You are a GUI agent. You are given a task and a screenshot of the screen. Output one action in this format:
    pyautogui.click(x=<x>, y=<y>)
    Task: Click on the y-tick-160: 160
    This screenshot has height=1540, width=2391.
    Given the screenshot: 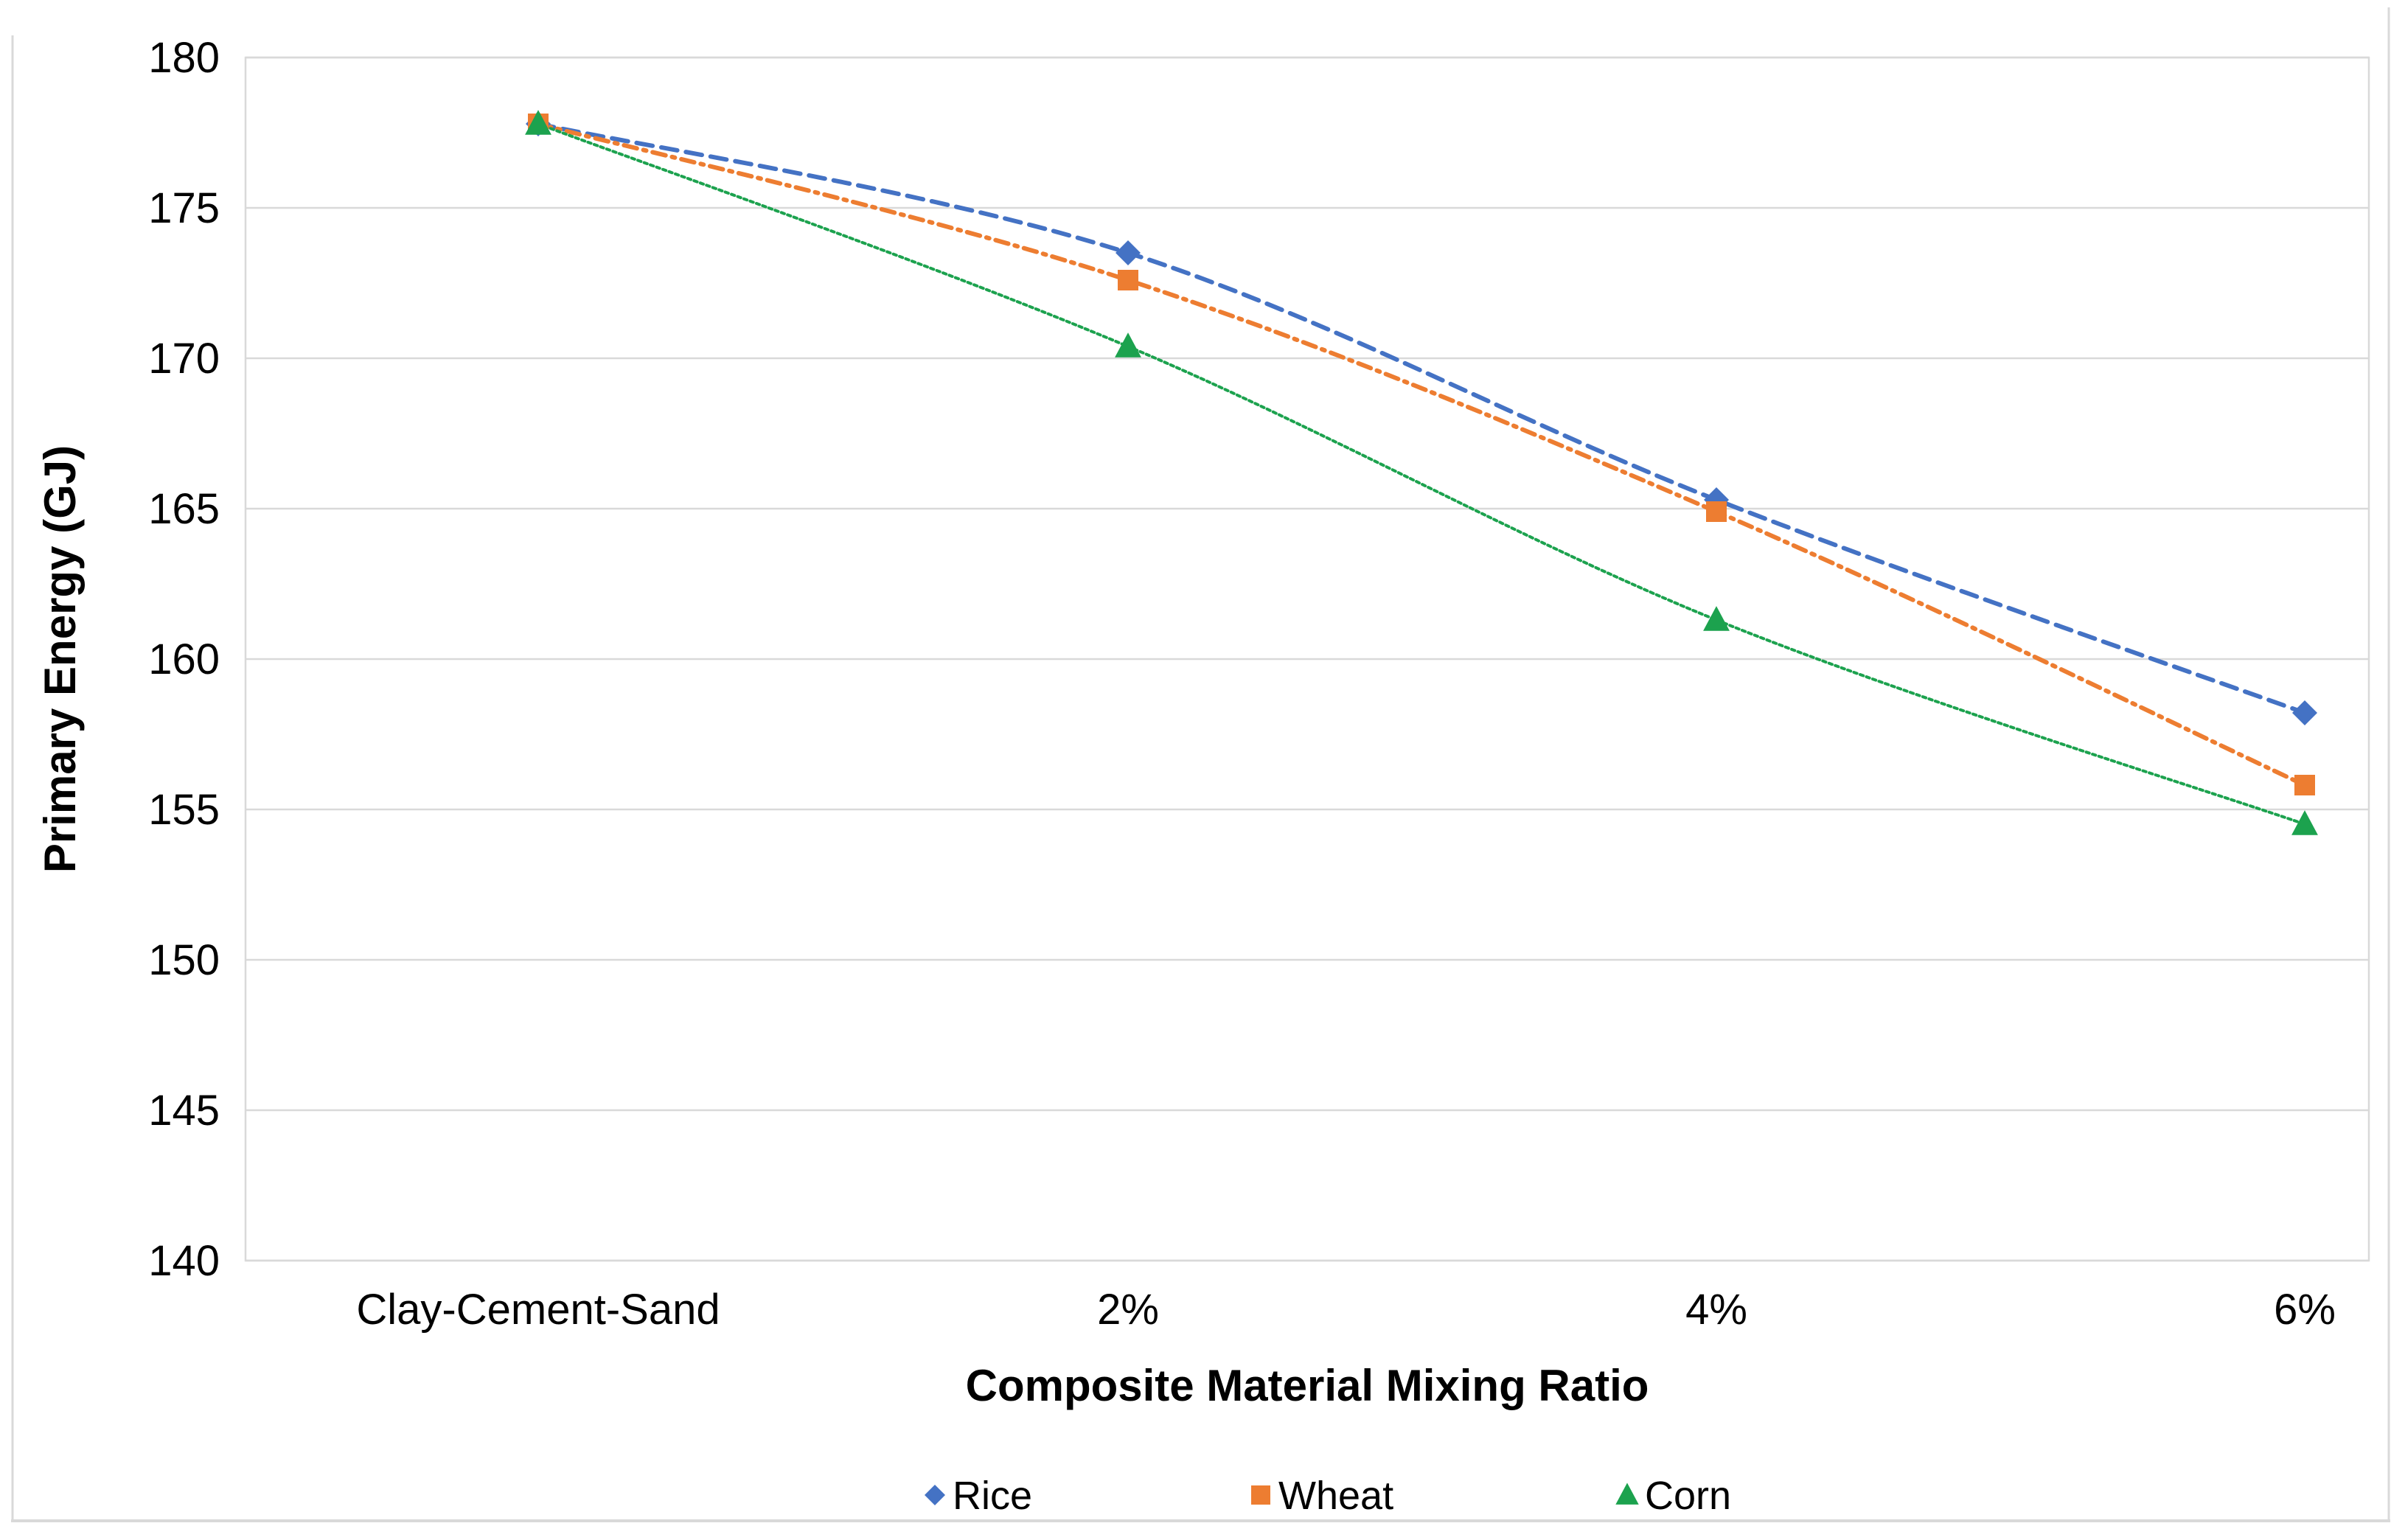 What is the action you would take?
    pyautogui.click(x=184, y=659)
    